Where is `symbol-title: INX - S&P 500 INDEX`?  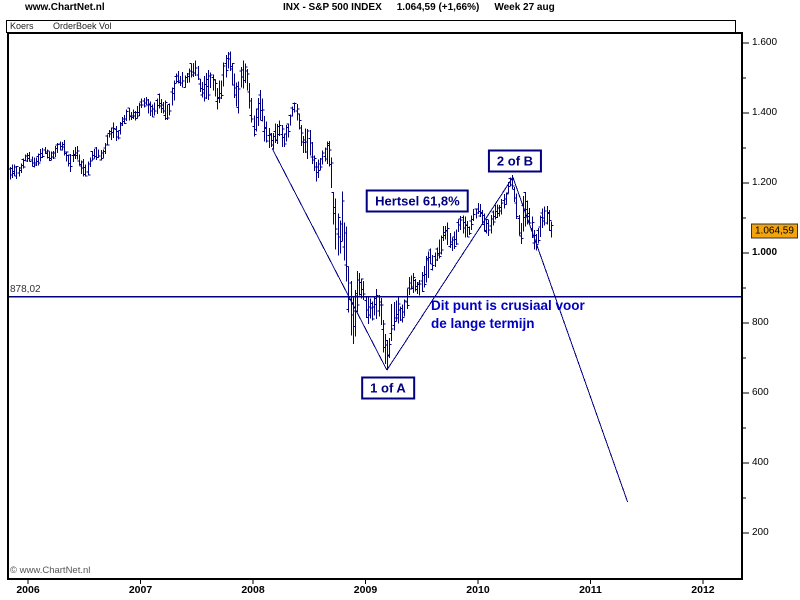 symbol-title: INX - S&P 500 INDEX is located at coordinates (332, 7).